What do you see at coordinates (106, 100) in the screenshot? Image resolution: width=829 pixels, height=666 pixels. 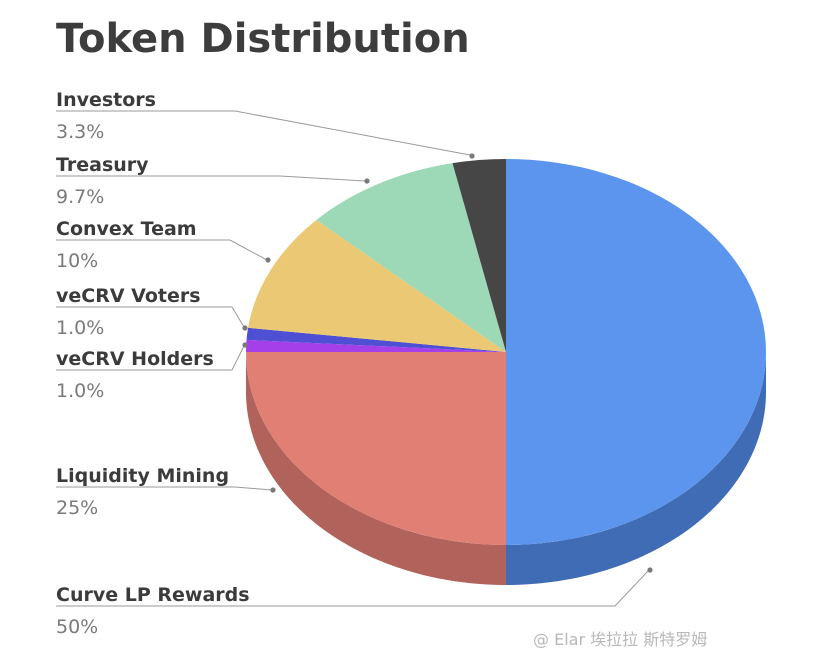 I see `slice-label-investors: Investors` at bounding box center [106, 100].